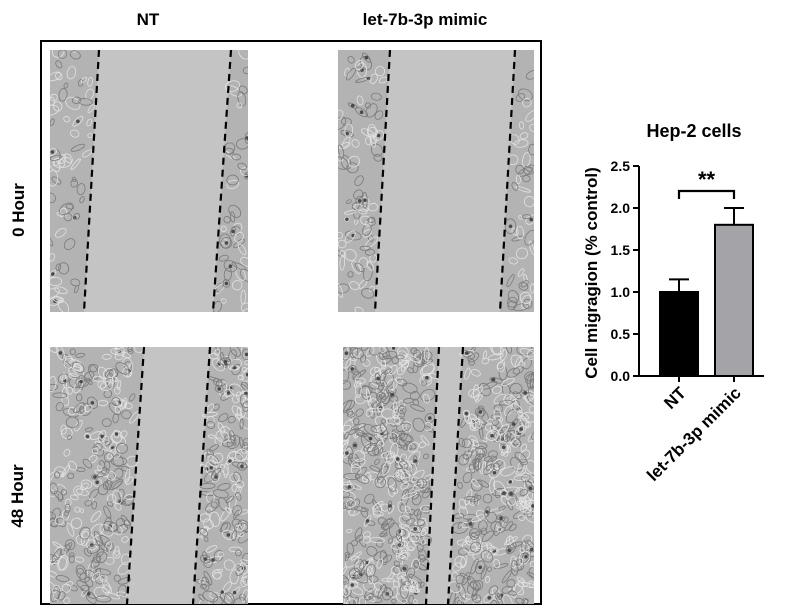  I want to click on y-tick-label: 0.5, so click(621, 334).